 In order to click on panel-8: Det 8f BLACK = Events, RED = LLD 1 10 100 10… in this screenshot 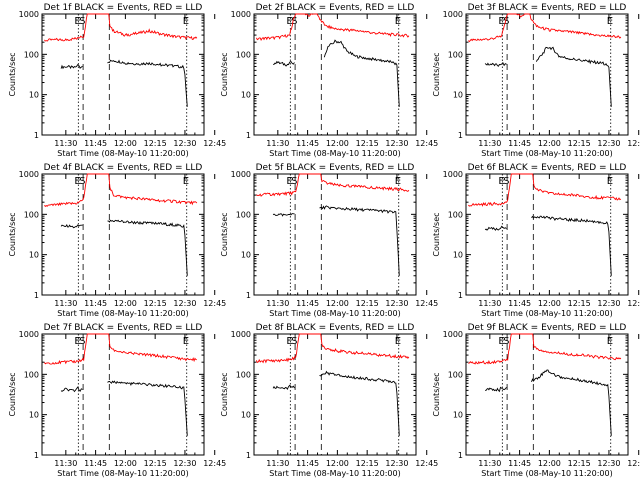, I will do `click(329, 400)`.